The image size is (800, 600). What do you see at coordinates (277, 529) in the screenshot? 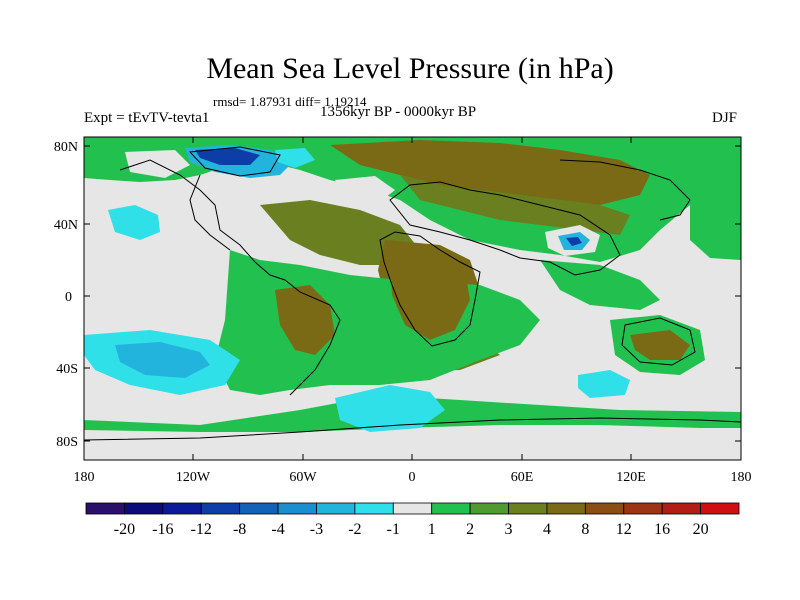
I see `colorbar-label: -4` at bounding box center [277, 529].